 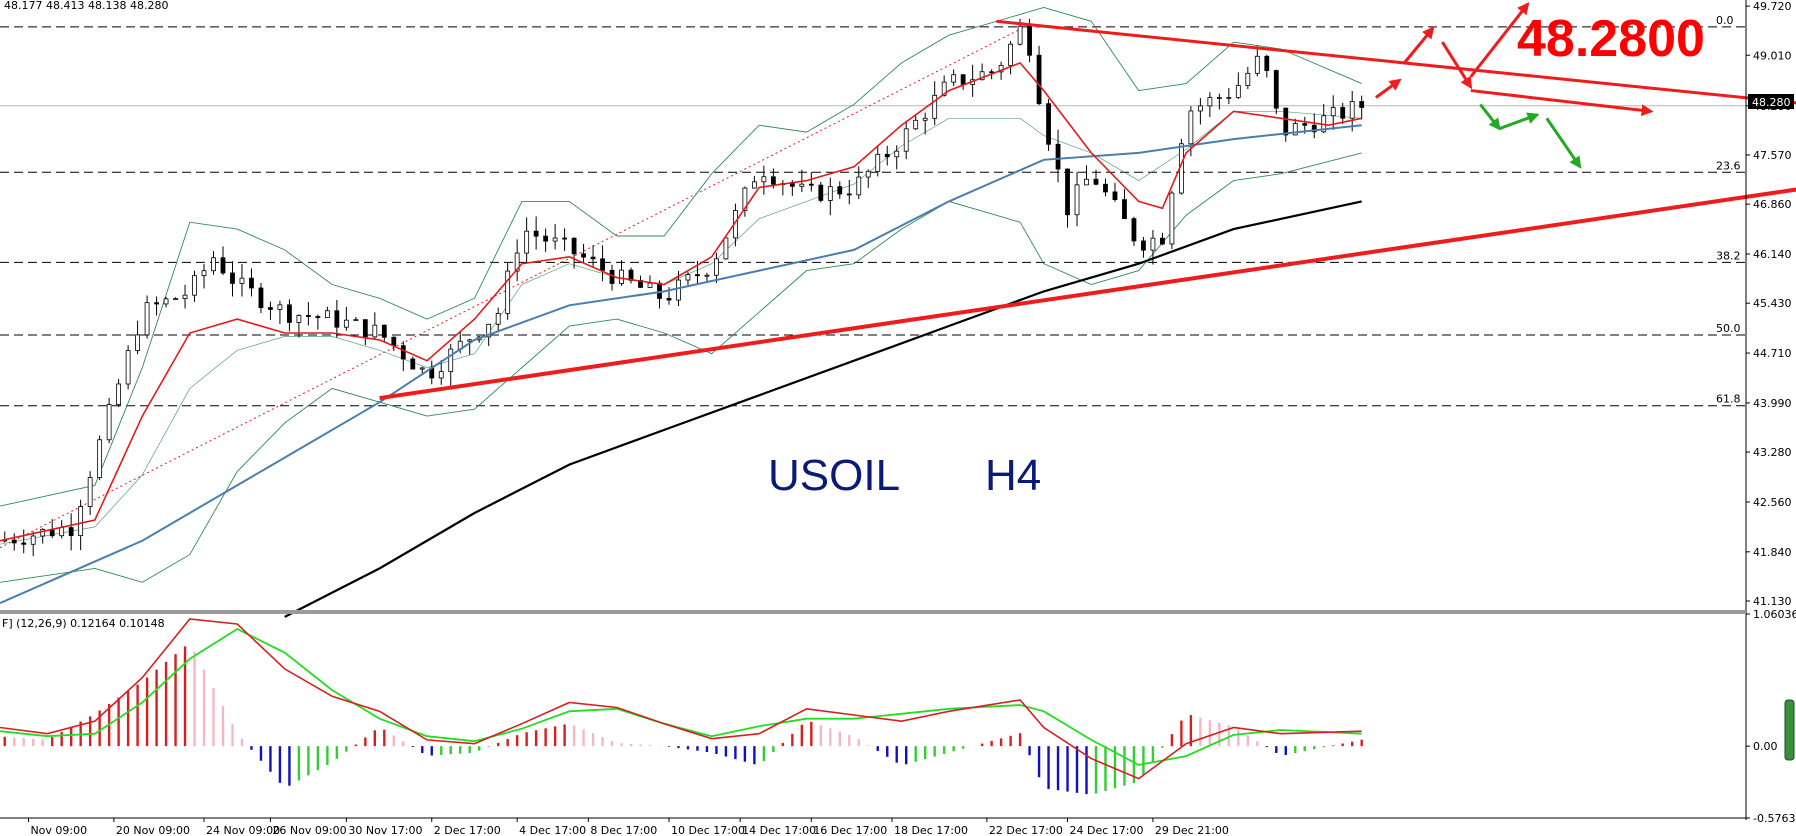 What do you see at coordinates (1013, 475) in the screenshot?
I see `timeframe-label: H4` at bounding box center [1013, 475].